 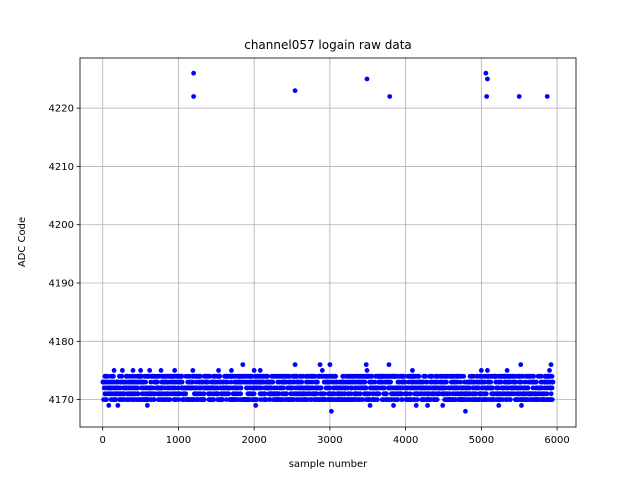 What do you see at coordinates (328, 464) in the screenshot?
I see `x-axis-label: sample number` at bounding box center [328, 464].